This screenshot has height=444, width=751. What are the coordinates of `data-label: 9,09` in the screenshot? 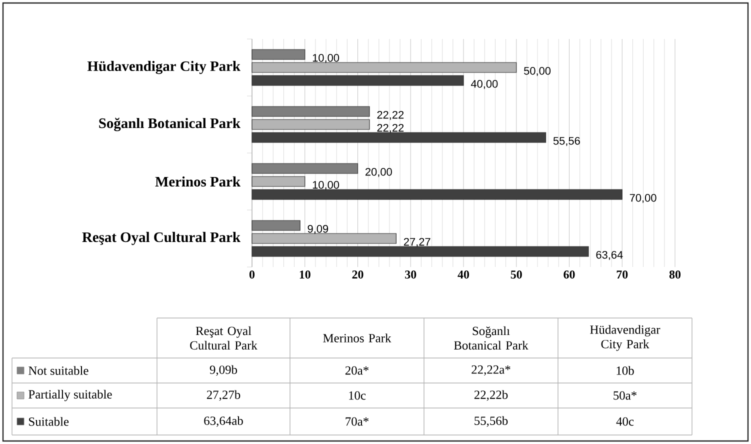 It's located at (318, 229).